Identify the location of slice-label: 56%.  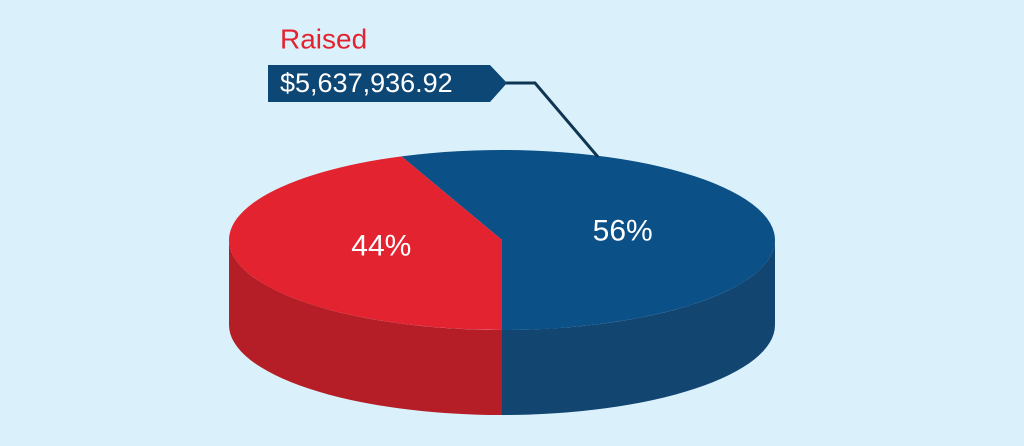
(623, 230).